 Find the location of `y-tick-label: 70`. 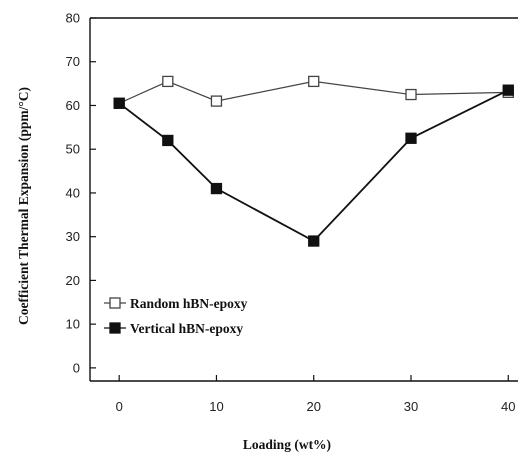

y-tick-label: 70 is located at coordinates (73, 61).